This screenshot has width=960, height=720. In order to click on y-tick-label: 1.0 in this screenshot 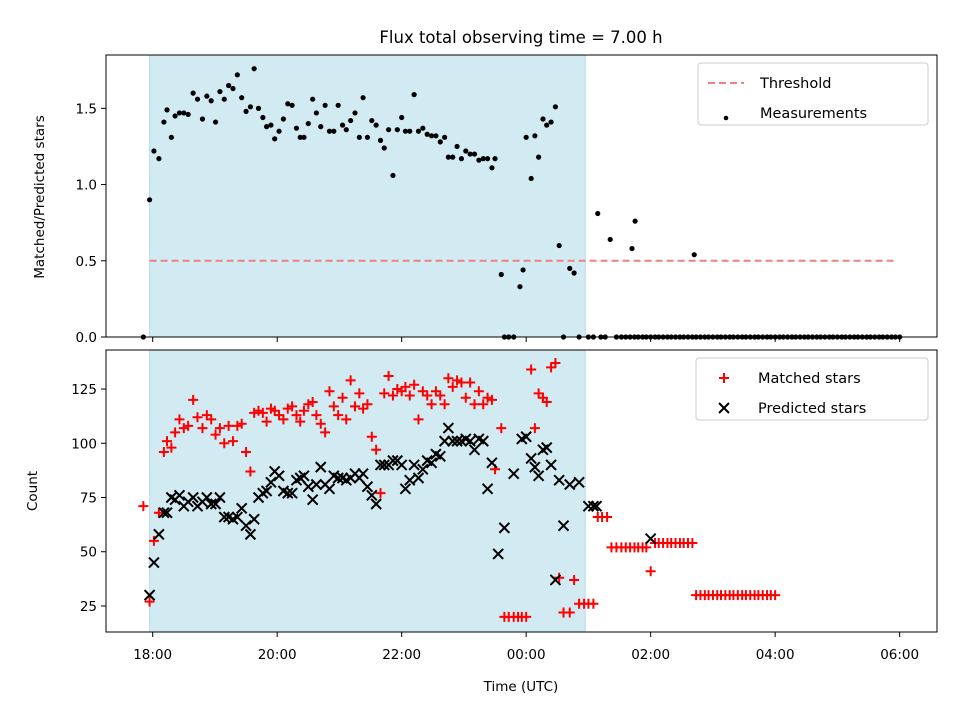, I will do `click(86, 186)`.